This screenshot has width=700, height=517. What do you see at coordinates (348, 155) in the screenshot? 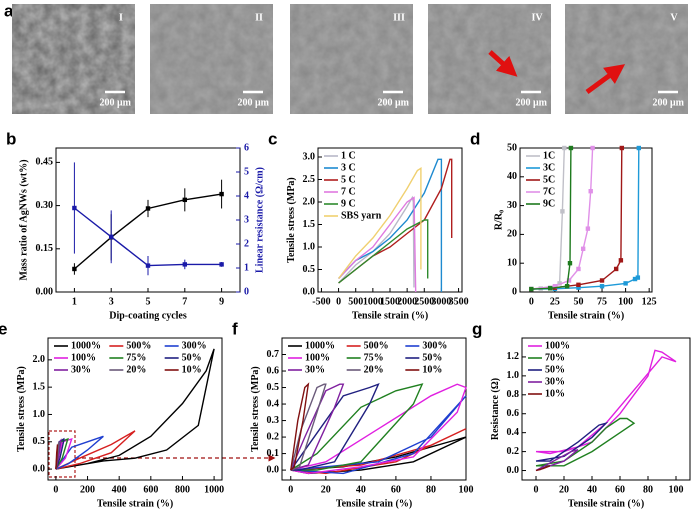
I see `legend-label: 1 C` at bounding box center [348, 155].